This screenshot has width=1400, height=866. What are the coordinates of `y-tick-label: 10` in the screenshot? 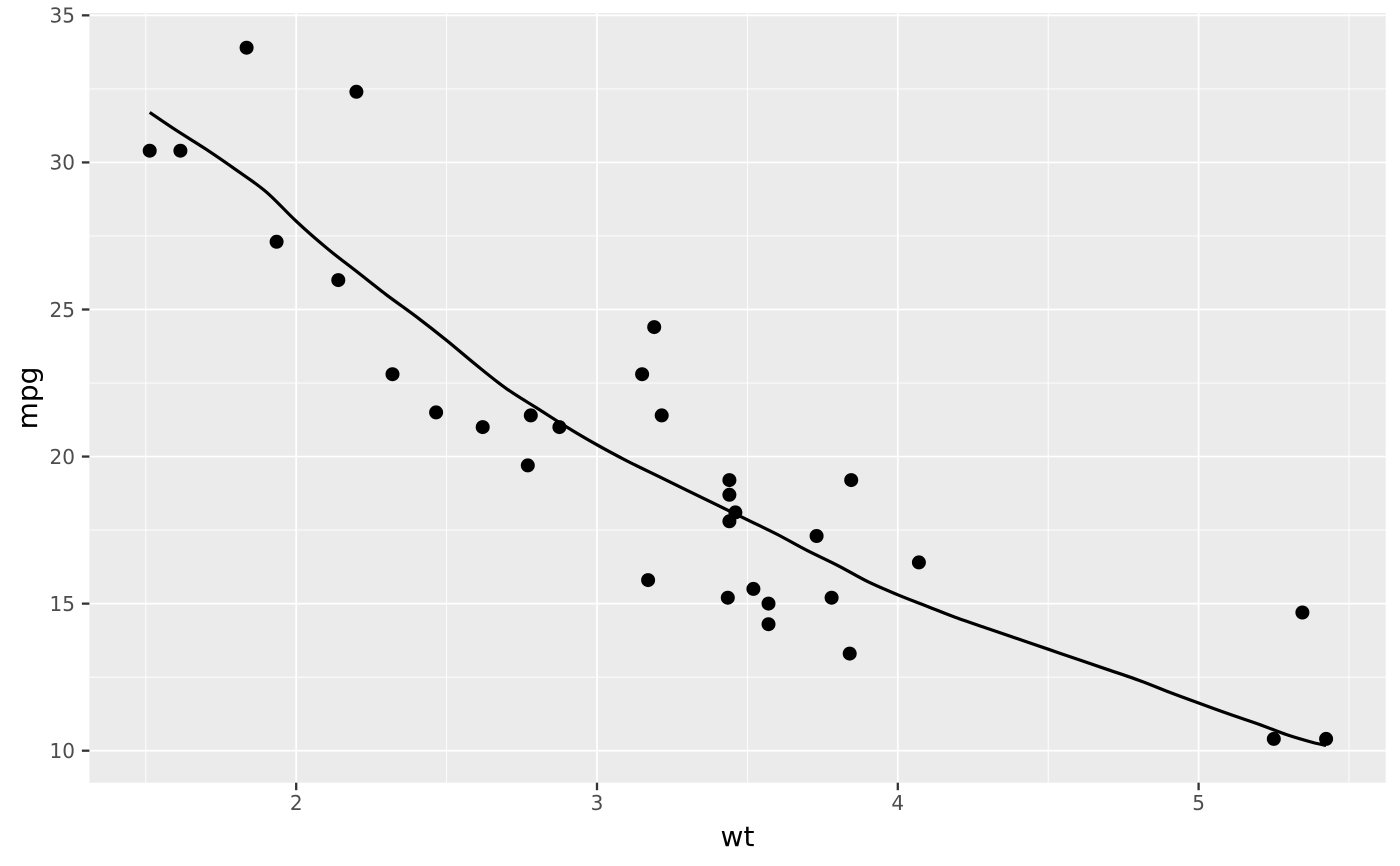 It's located at (62, 751).